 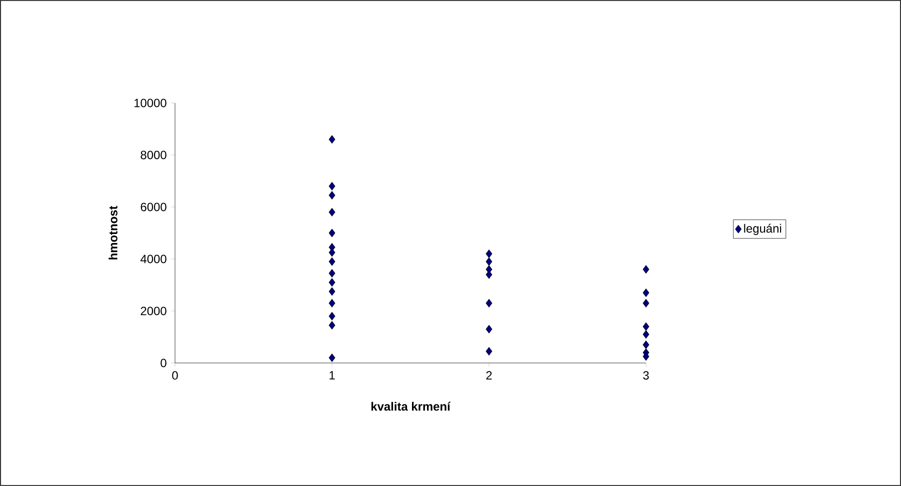 What do you see at coordinates (153, 155) in the screenshot?
I see `y-tick-label: 8000` at bounding box center [153, 155].